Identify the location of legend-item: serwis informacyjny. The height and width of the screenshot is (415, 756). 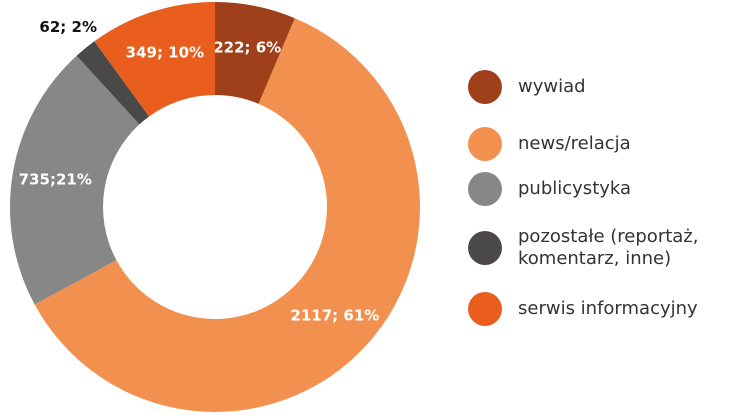
(612, 309).